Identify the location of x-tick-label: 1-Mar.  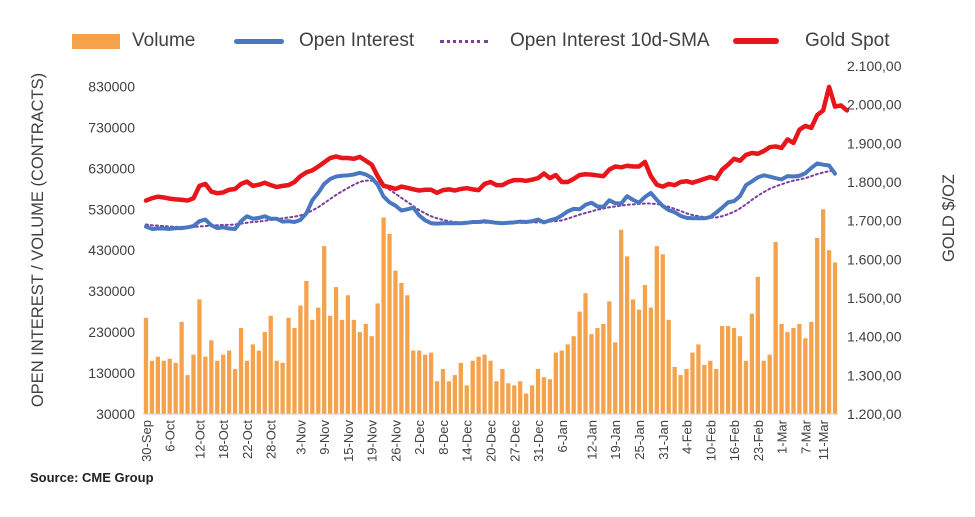
(782, 436).